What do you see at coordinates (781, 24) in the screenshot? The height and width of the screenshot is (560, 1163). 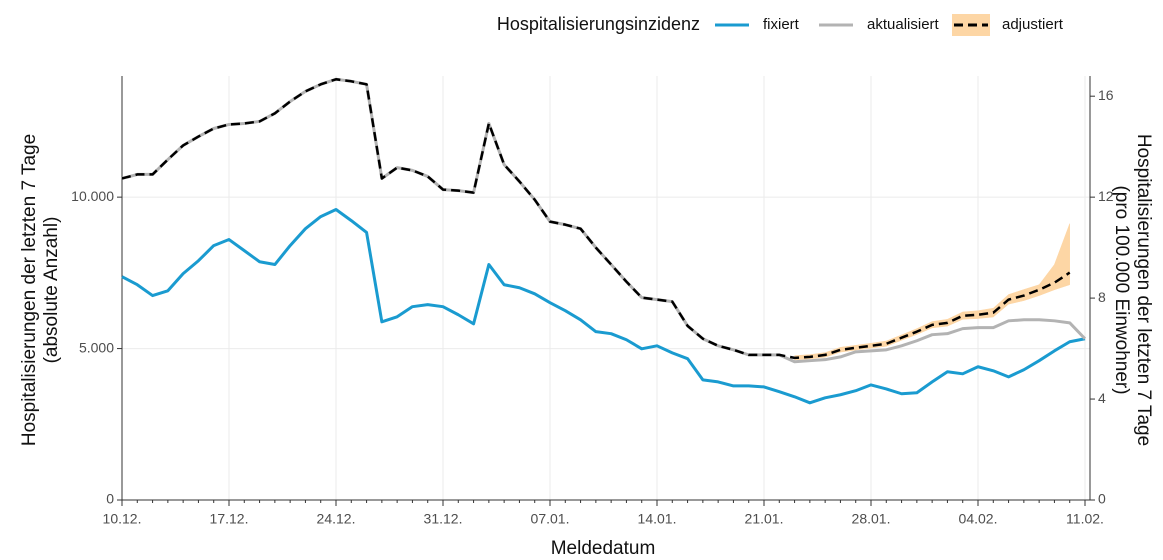 I see `legend-label: fixiert` at bounding box center [781, 24].